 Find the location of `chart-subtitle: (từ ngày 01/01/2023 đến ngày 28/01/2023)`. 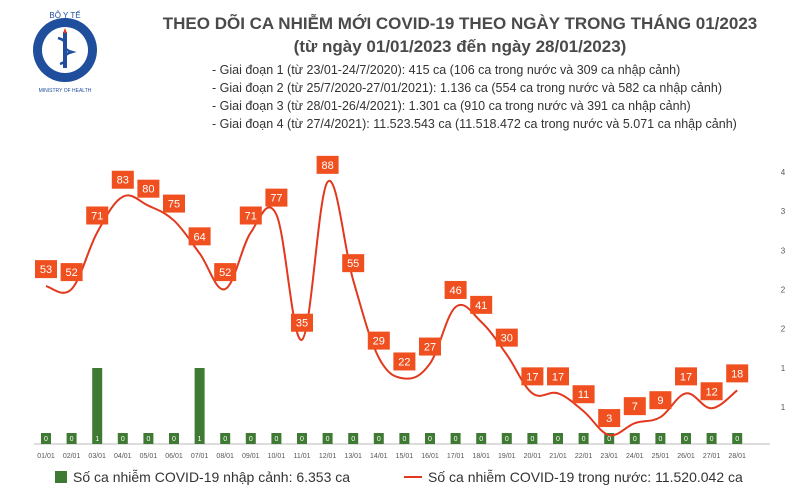

chart-subtitle: (từ ngày 01/01/2023 đến ngày 28/01/2023) is located at coordinates (460, 46).